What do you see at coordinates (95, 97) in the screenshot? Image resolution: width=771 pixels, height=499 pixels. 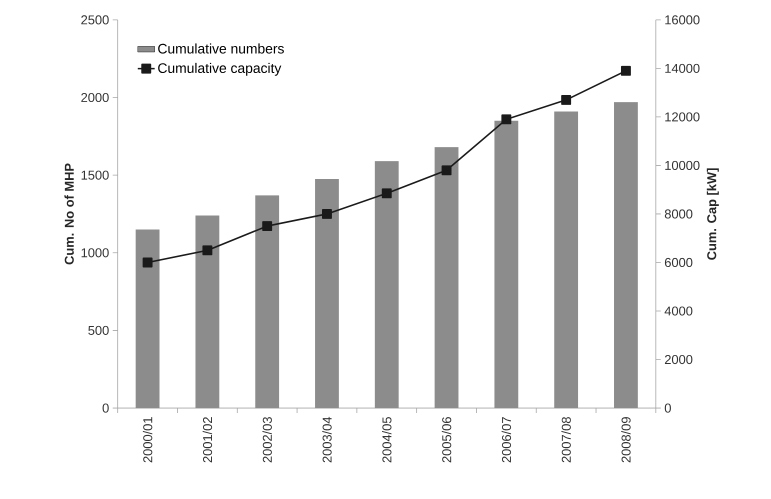 I see `y-tick-label: 2000` at bounding box center [95, 97].